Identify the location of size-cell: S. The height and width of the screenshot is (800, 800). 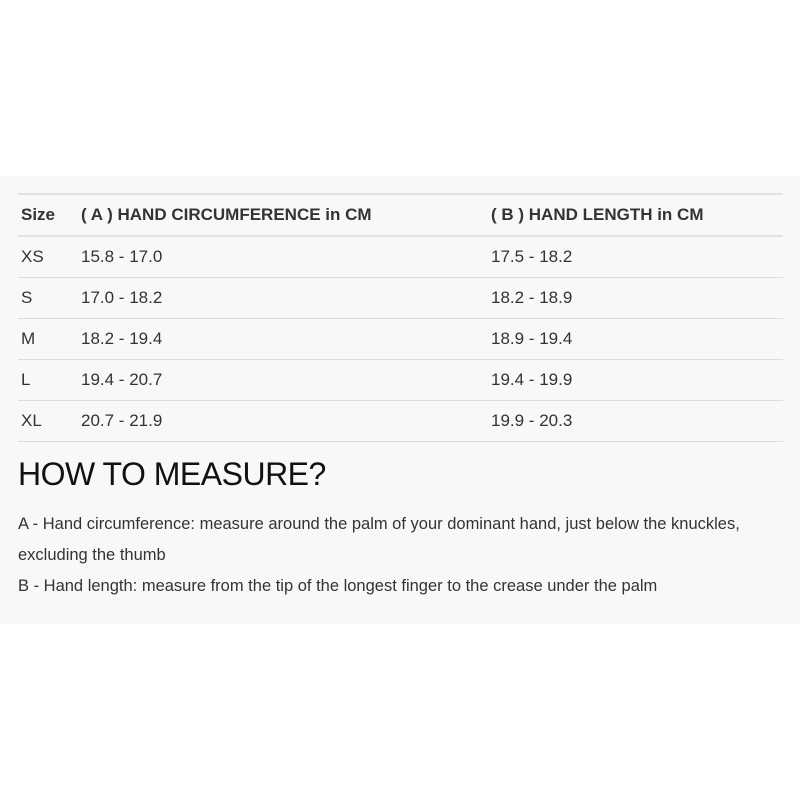
(49, 298).